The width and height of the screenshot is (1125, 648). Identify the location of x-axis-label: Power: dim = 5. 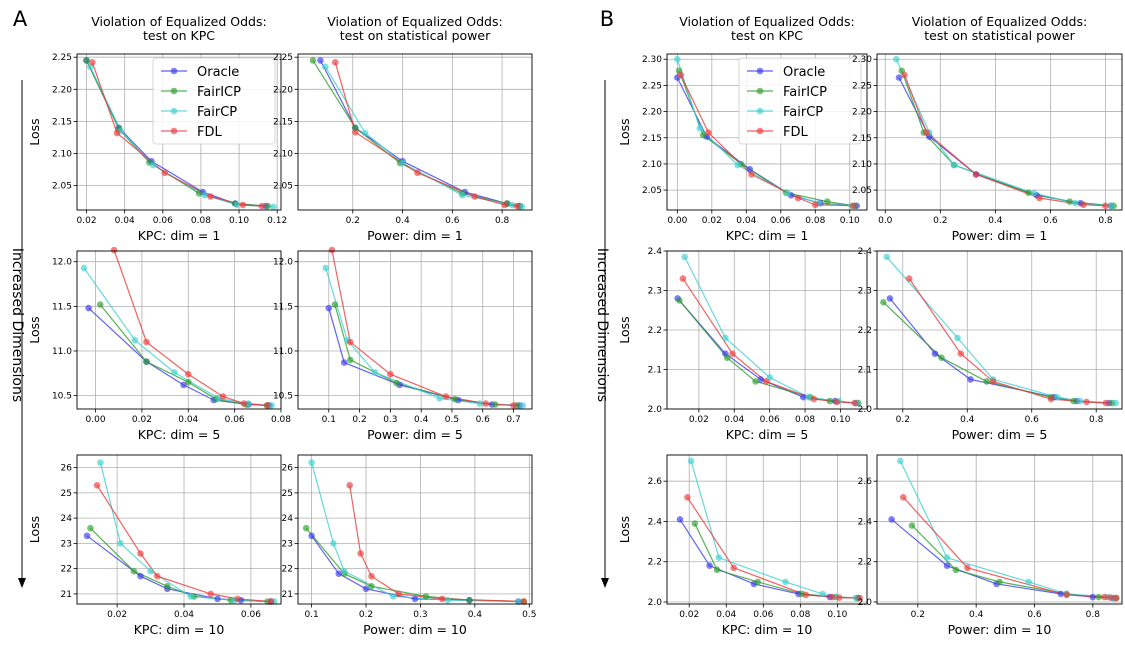
(1000, 434).